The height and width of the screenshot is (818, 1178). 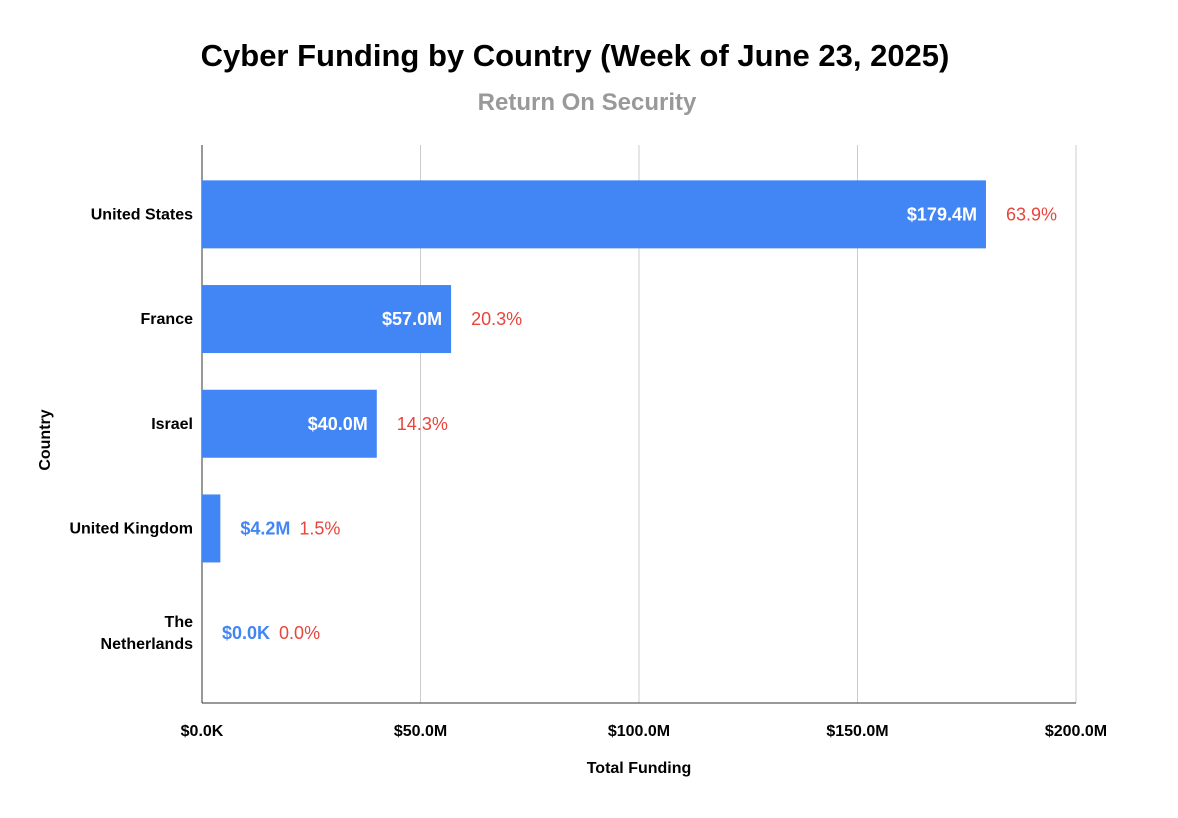 What do you see at coordinates (942, 214) in the screenshot?
I see `bar-value-label: $179.4M` at bounding box center [942, 214].